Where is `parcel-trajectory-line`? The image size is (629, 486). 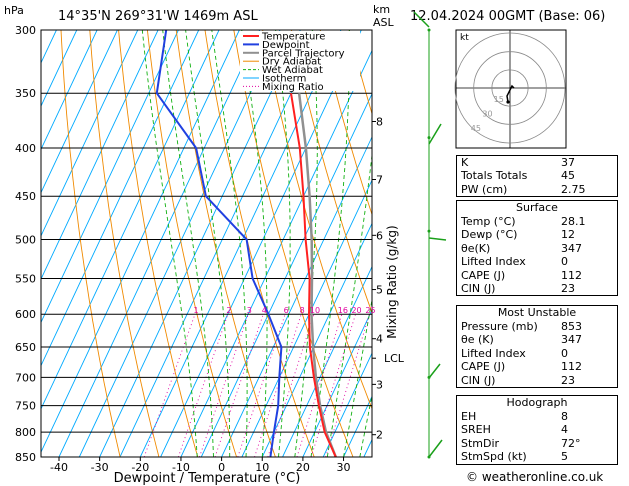 parcel-trajectory-line is located at coordinates (317, 275).